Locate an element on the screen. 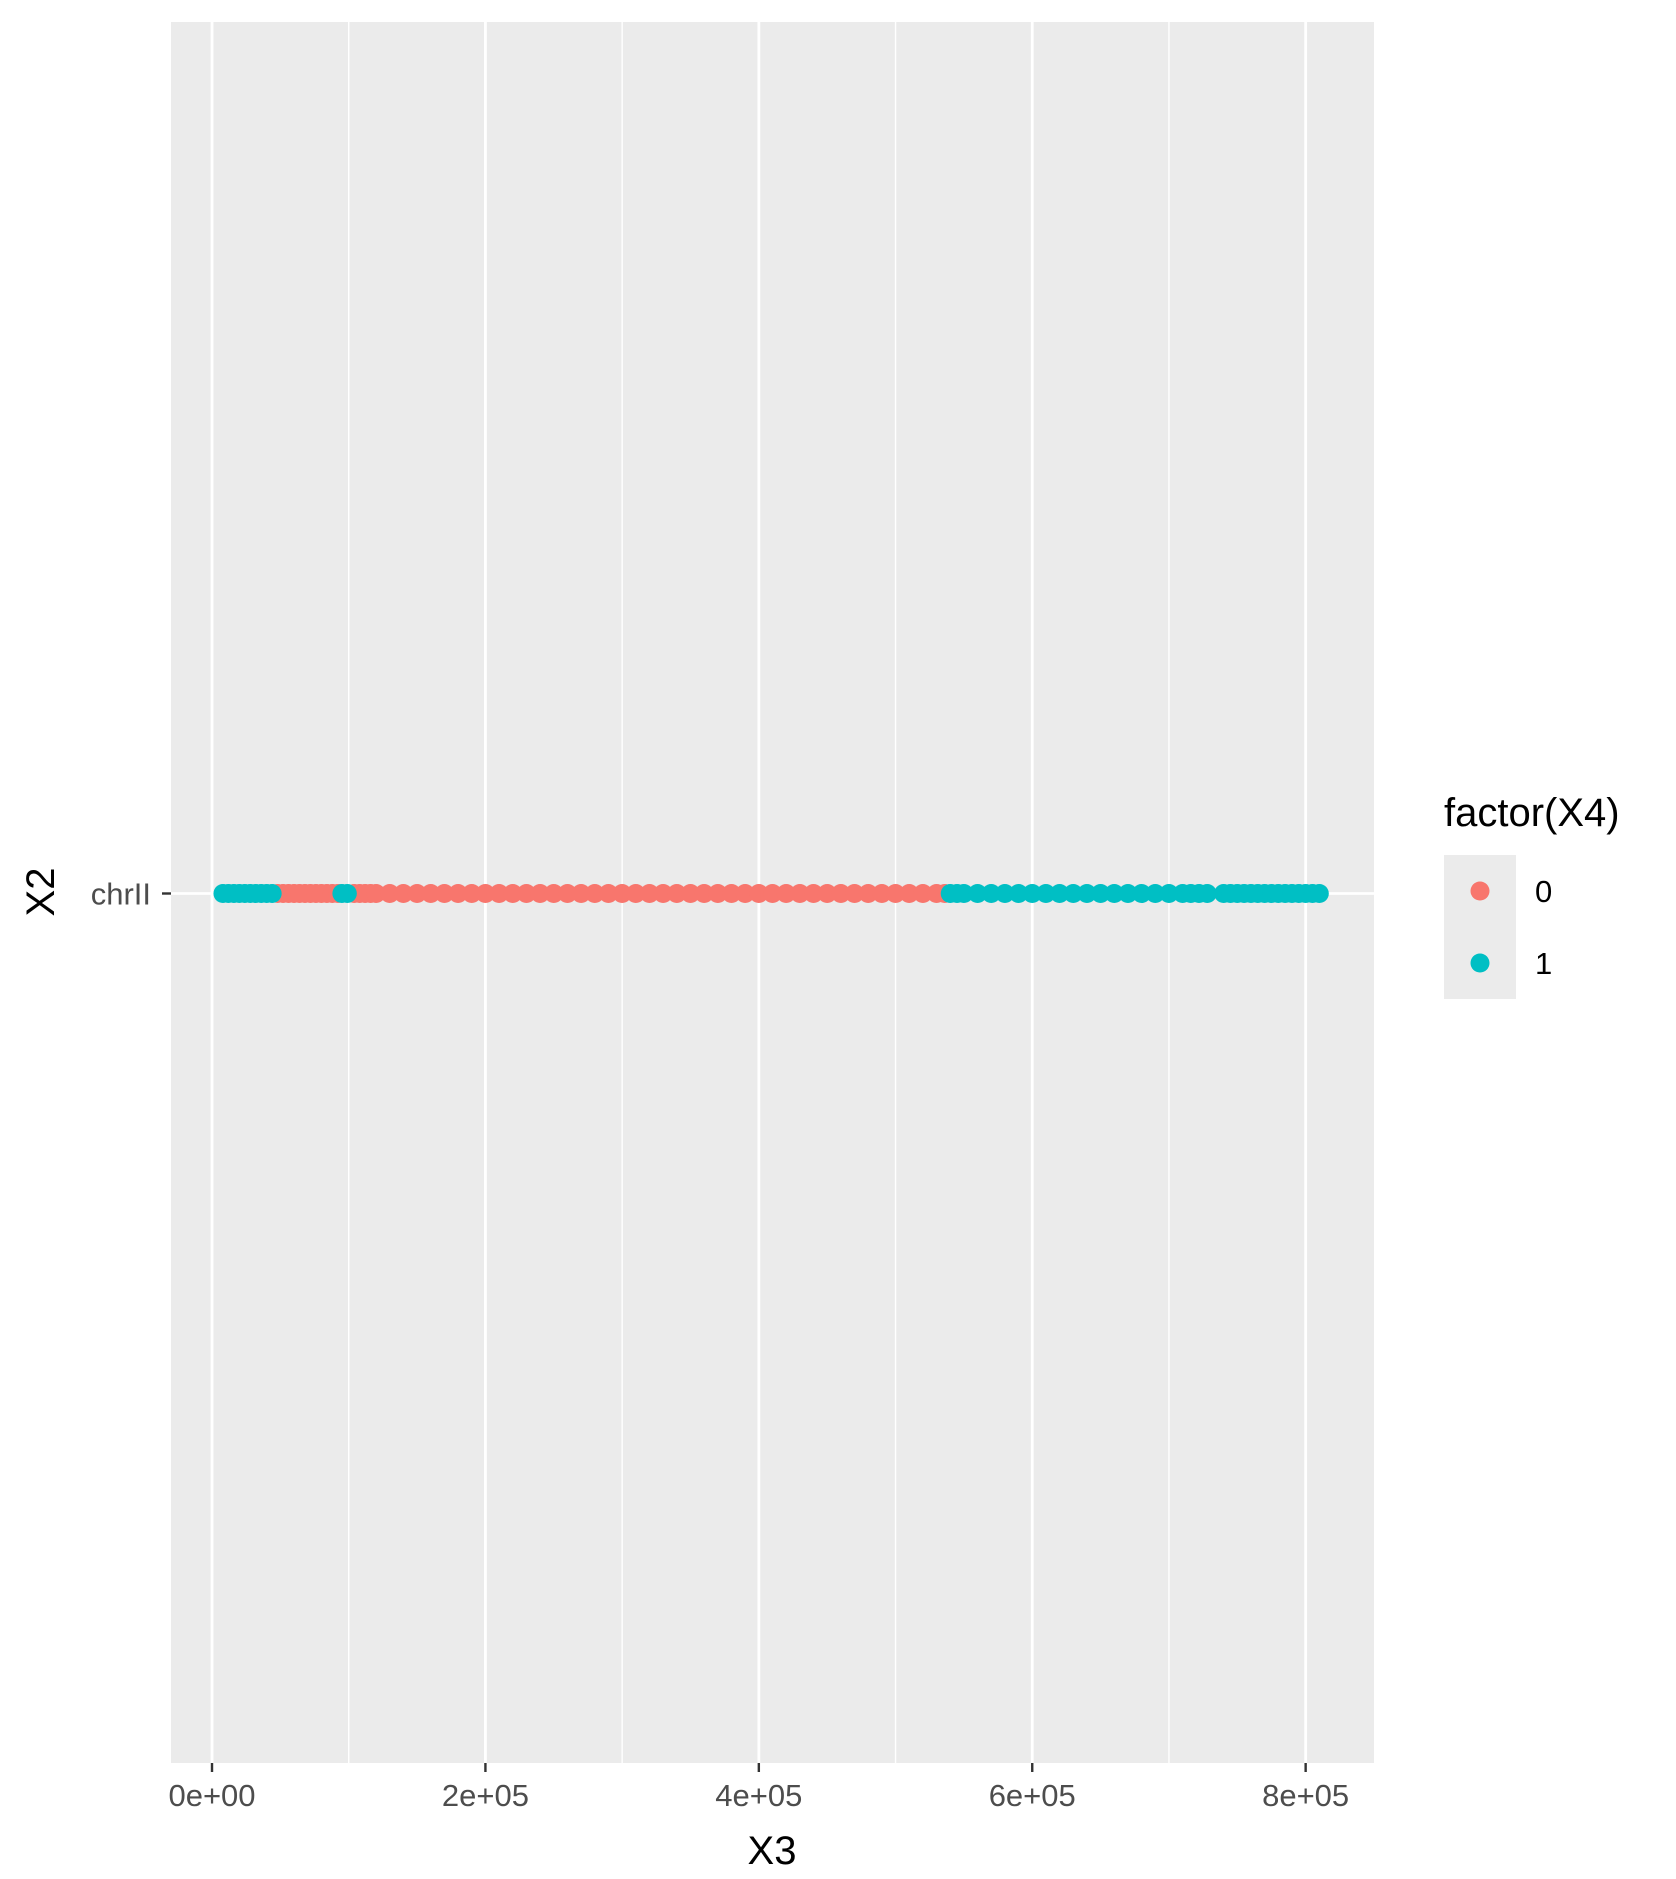  x-axis: 0e+00 2e+05 4e+05 6e+05 8e+05 is located at coordinates (758, 1788).